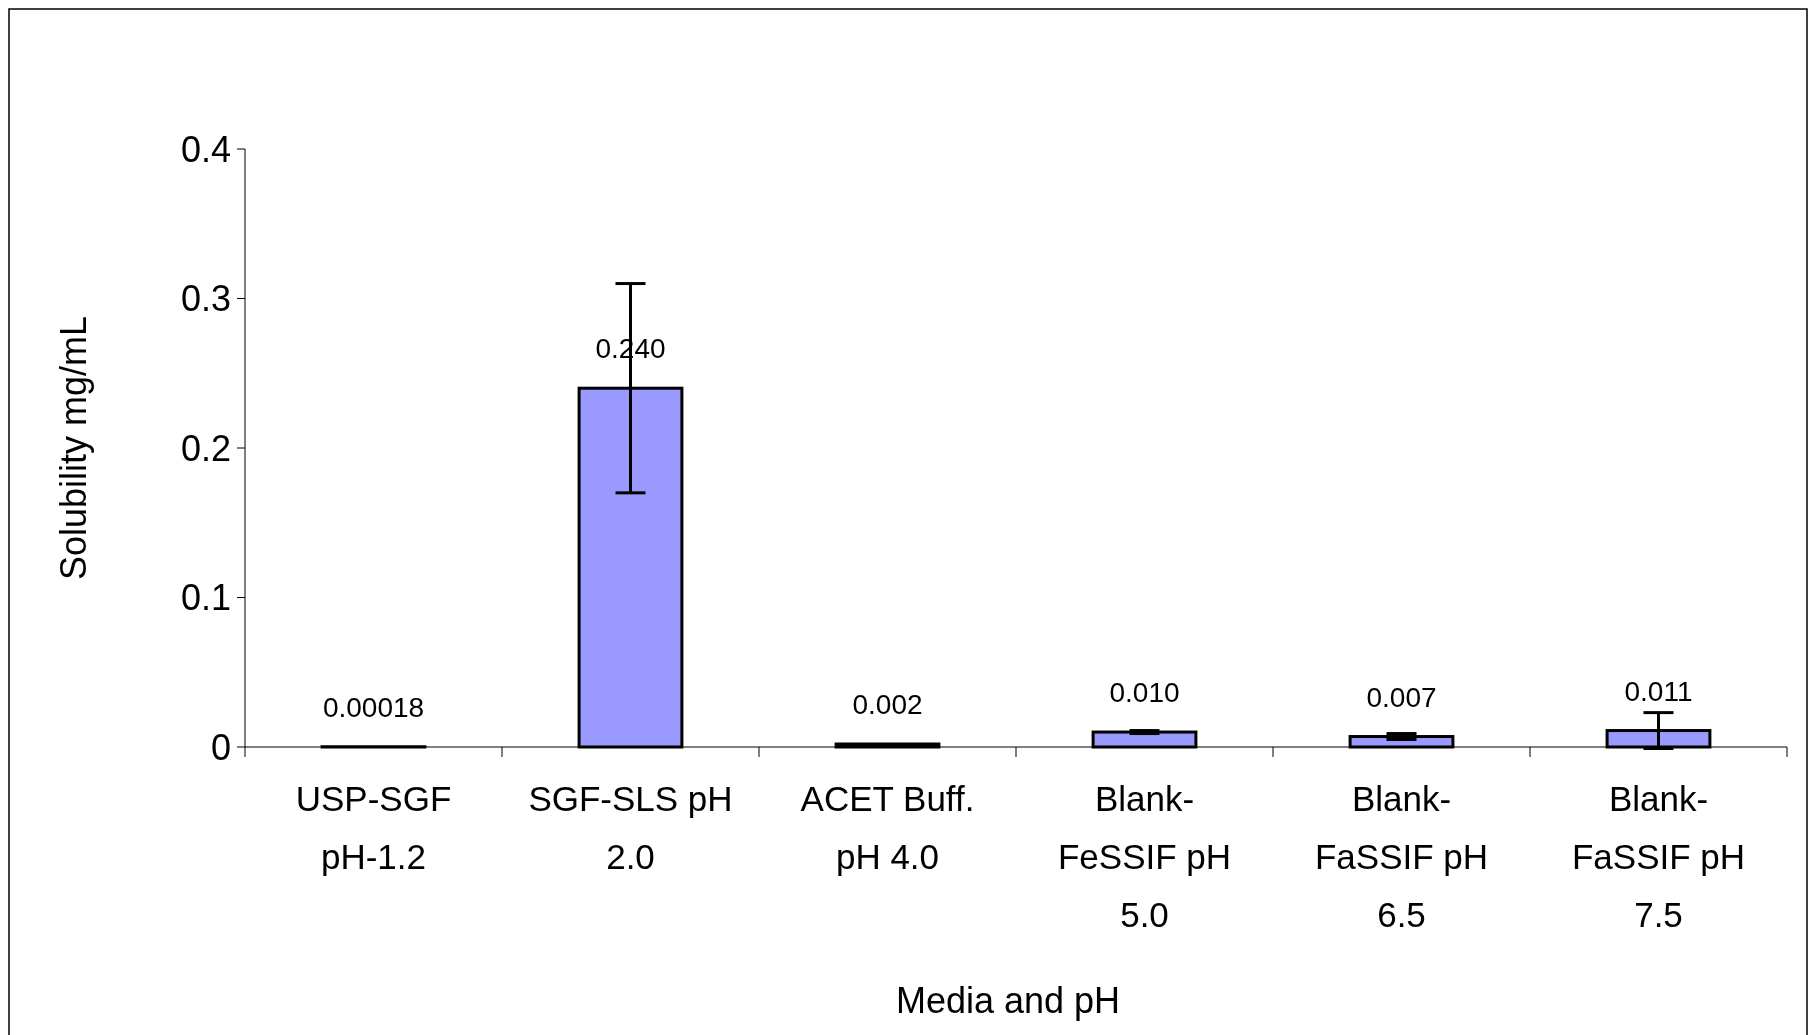  Describe the element at coordinates (1144, 856) in the screenshot. I see `x-tick-label: Blank- FeSSIF pH 5.0` at that location.